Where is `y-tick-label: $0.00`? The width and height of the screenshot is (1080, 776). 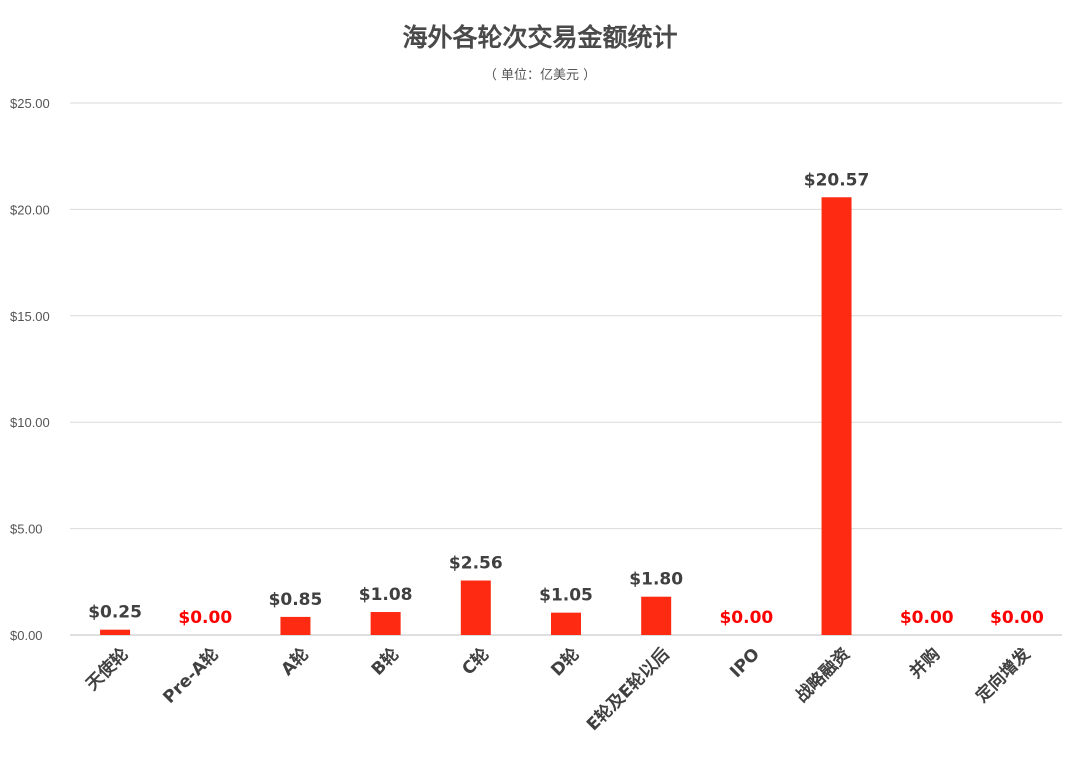
y-tick-label: $0.00 is located at coordinates (26, 635).